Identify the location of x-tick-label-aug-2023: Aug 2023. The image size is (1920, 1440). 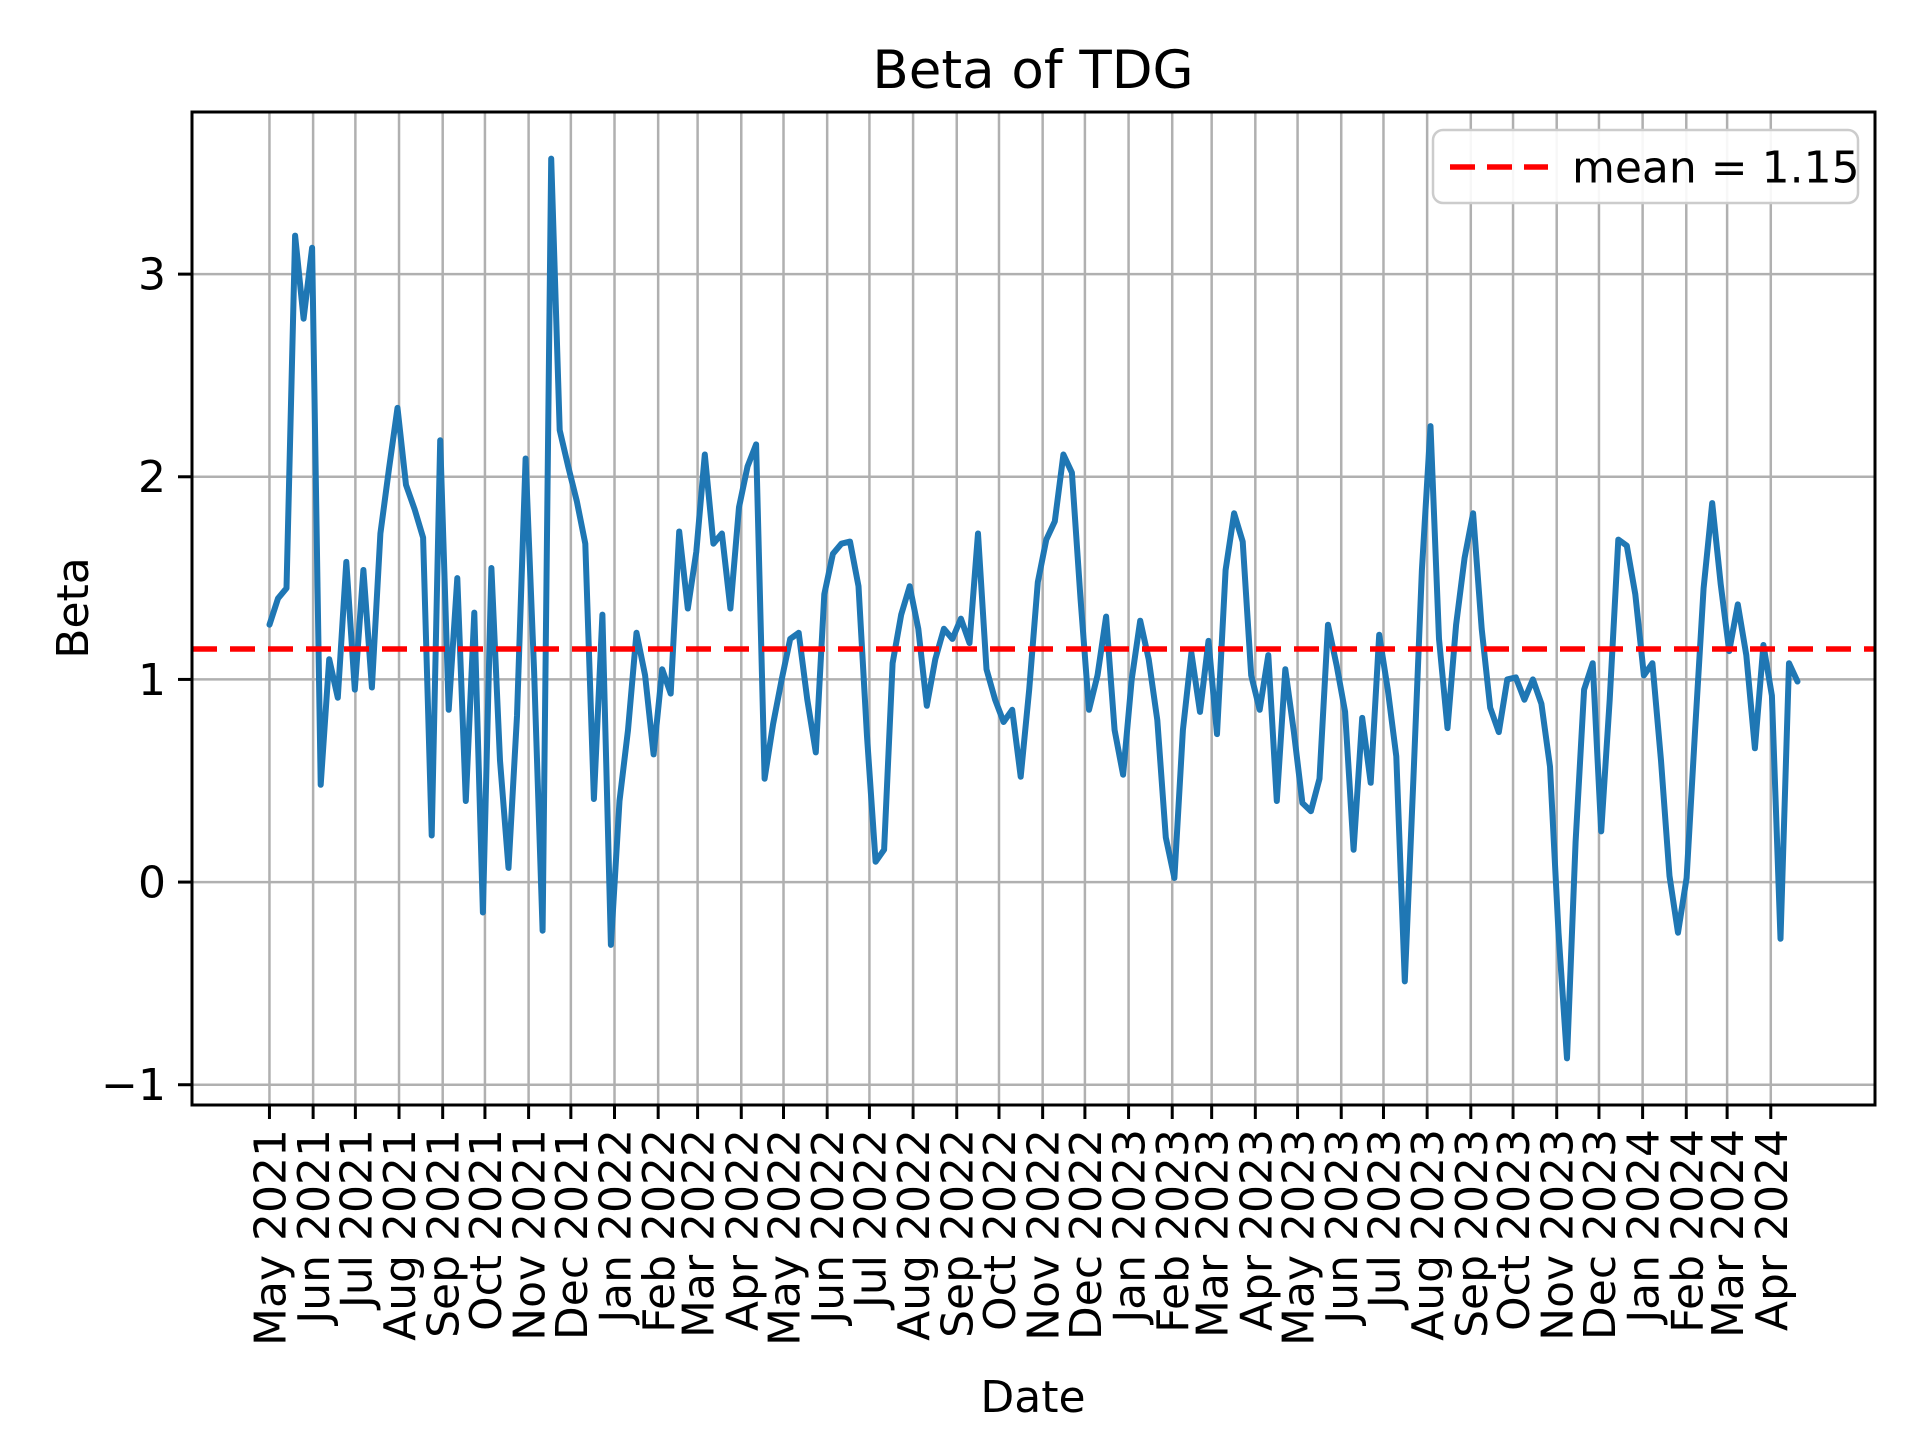
(1428, 1235).